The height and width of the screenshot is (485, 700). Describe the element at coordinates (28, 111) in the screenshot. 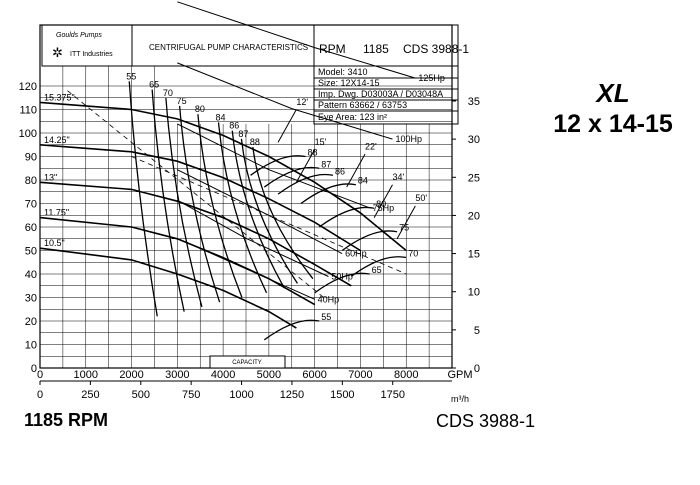

I see `y-tick-label: 110` at that location.